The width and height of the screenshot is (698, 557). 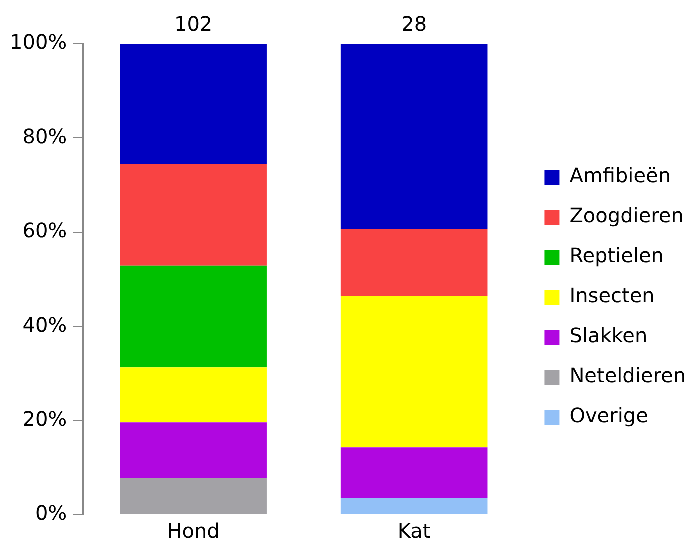 I want to click on annotation: 28, so click(x=415, y=24).